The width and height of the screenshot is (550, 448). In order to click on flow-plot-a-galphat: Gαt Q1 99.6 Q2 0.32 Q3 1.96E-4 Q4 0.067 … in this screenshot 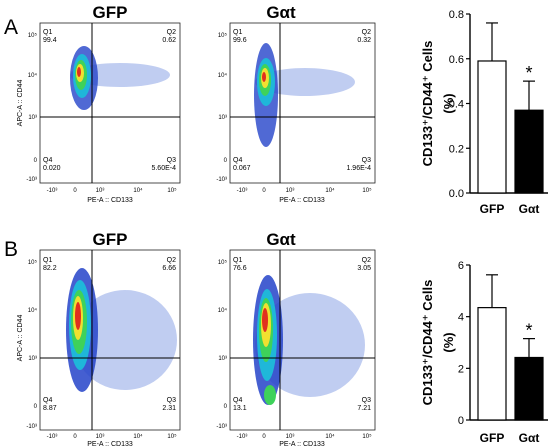, I will do `click(296, 103)`.